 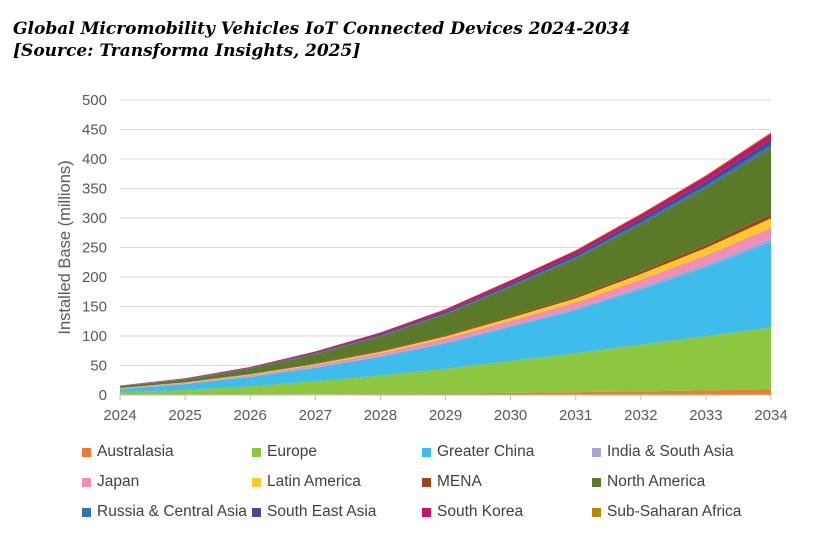 I want to click on y-tick-label: 0, so click(x=103, y=395).